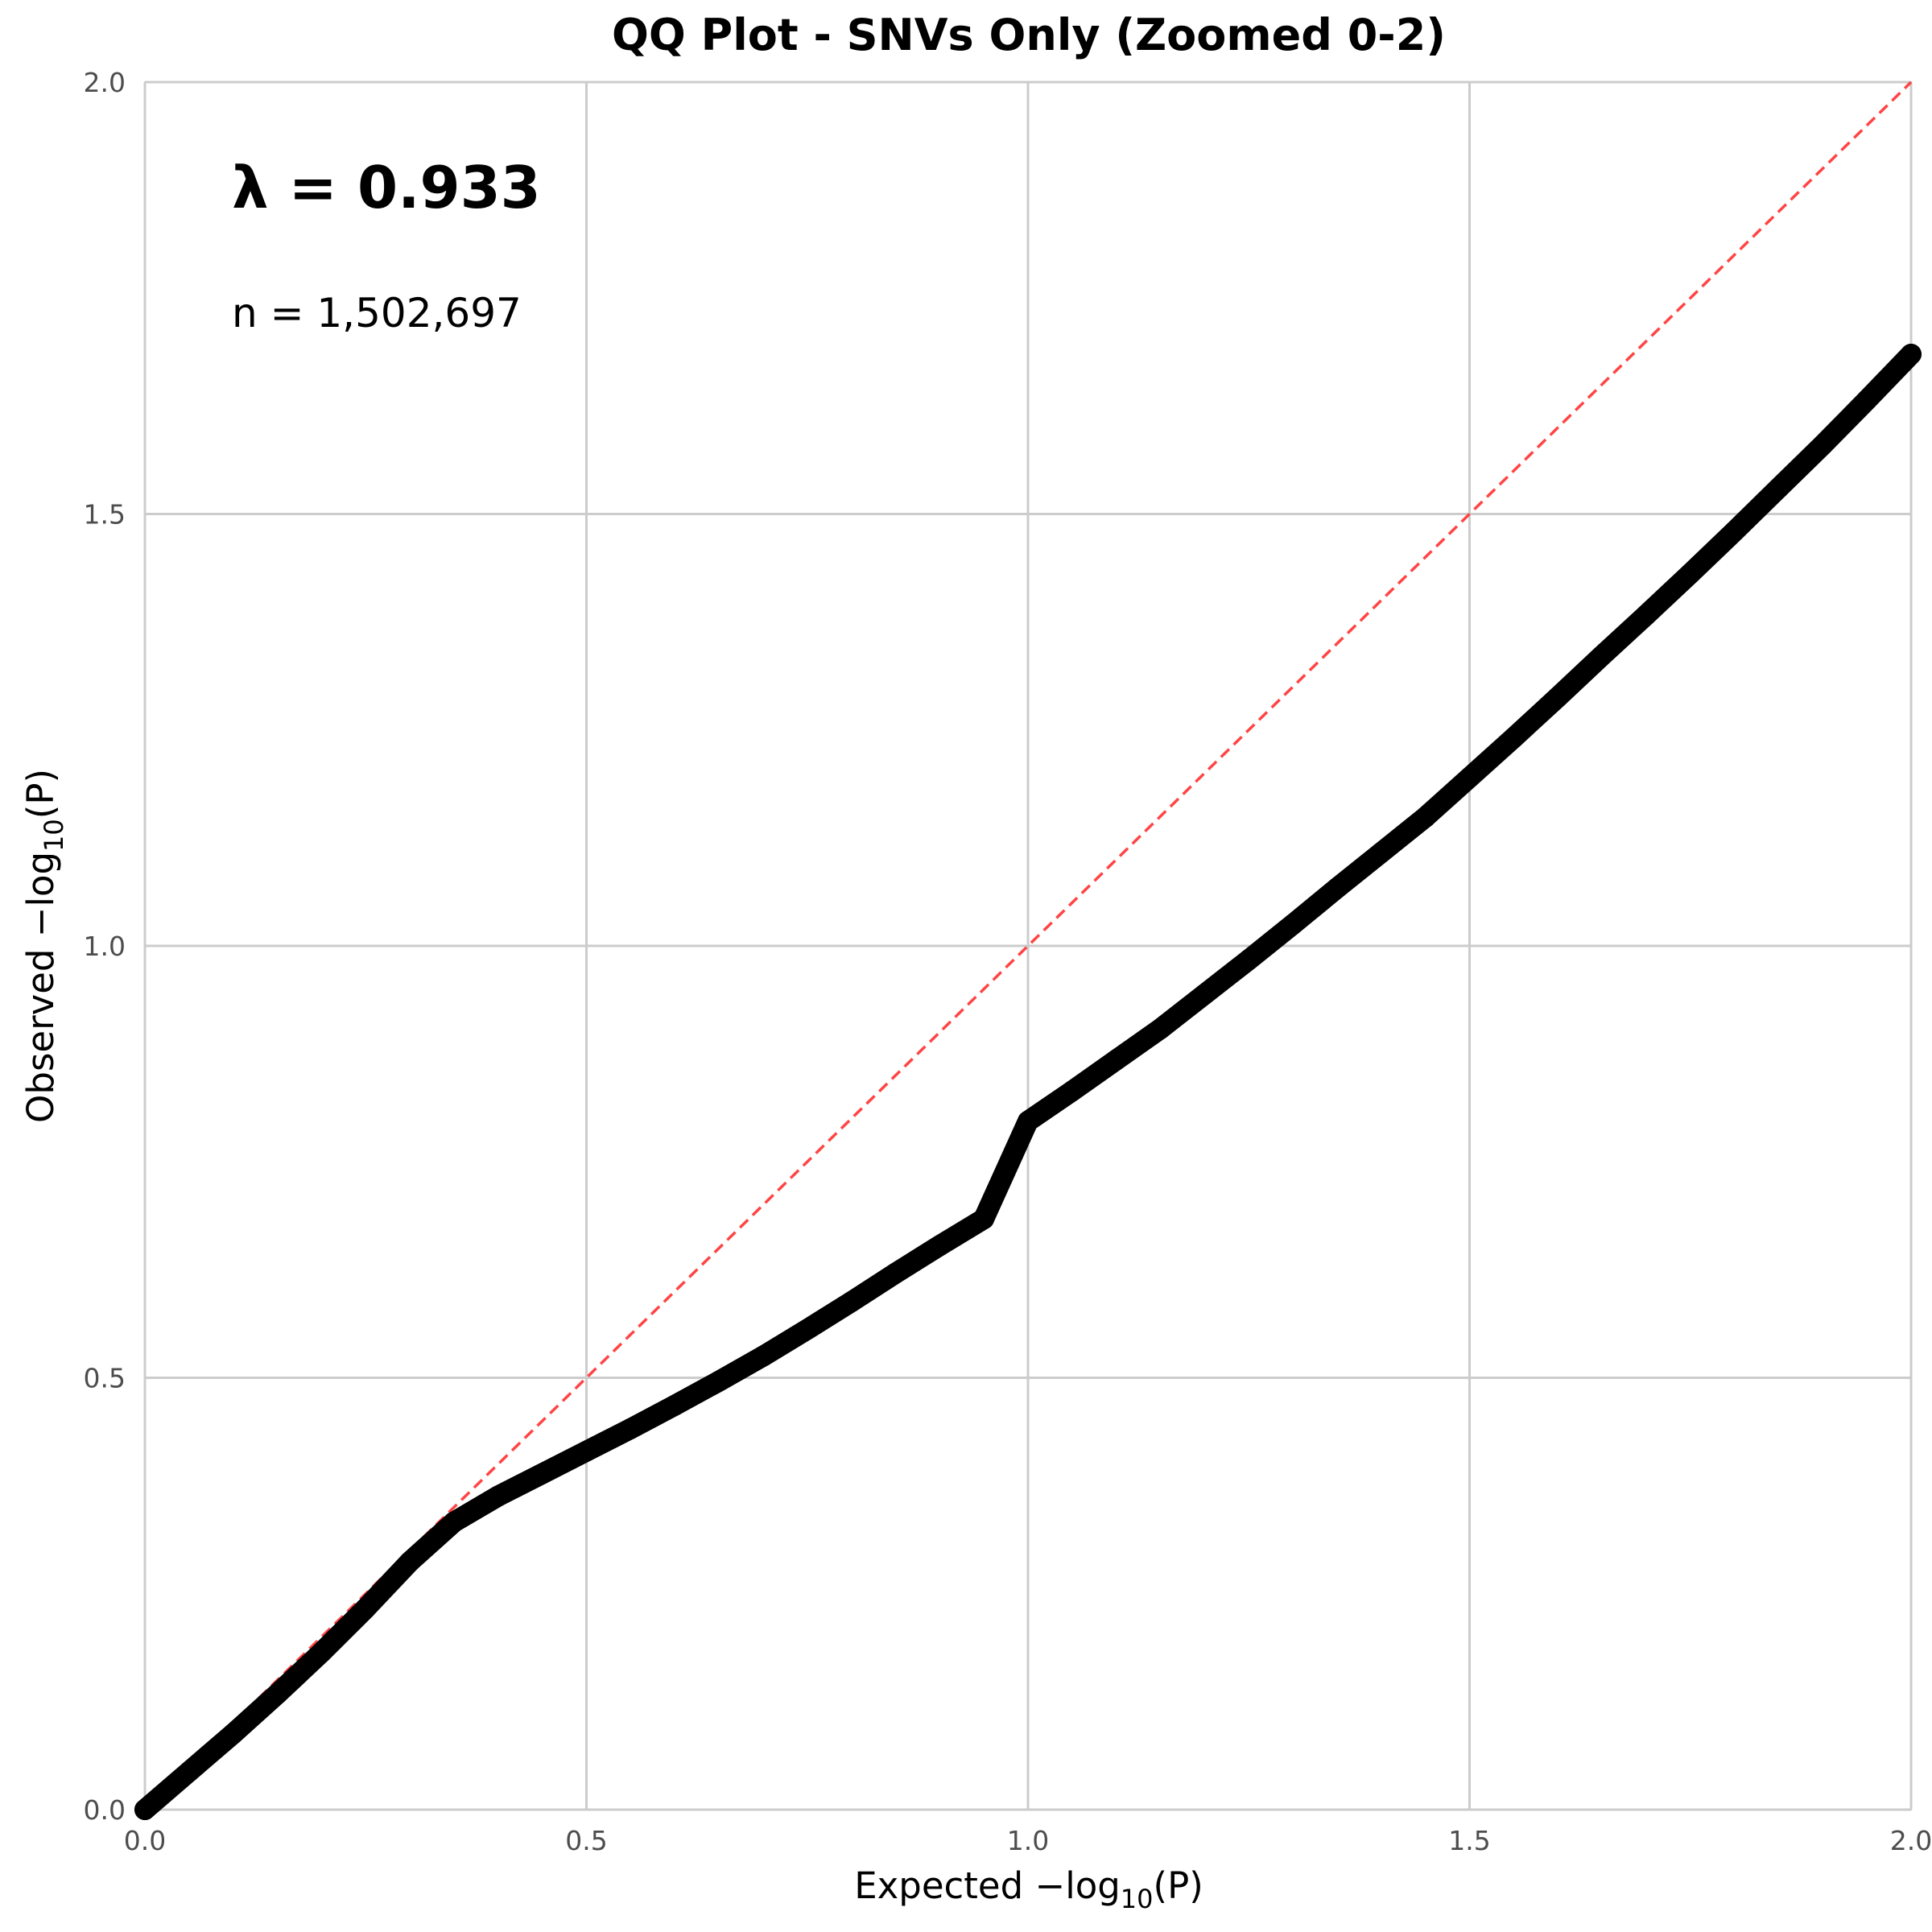 The image size is (1932, 1932). I want to click on y-tick-label: 1.5, so click(105, 514).